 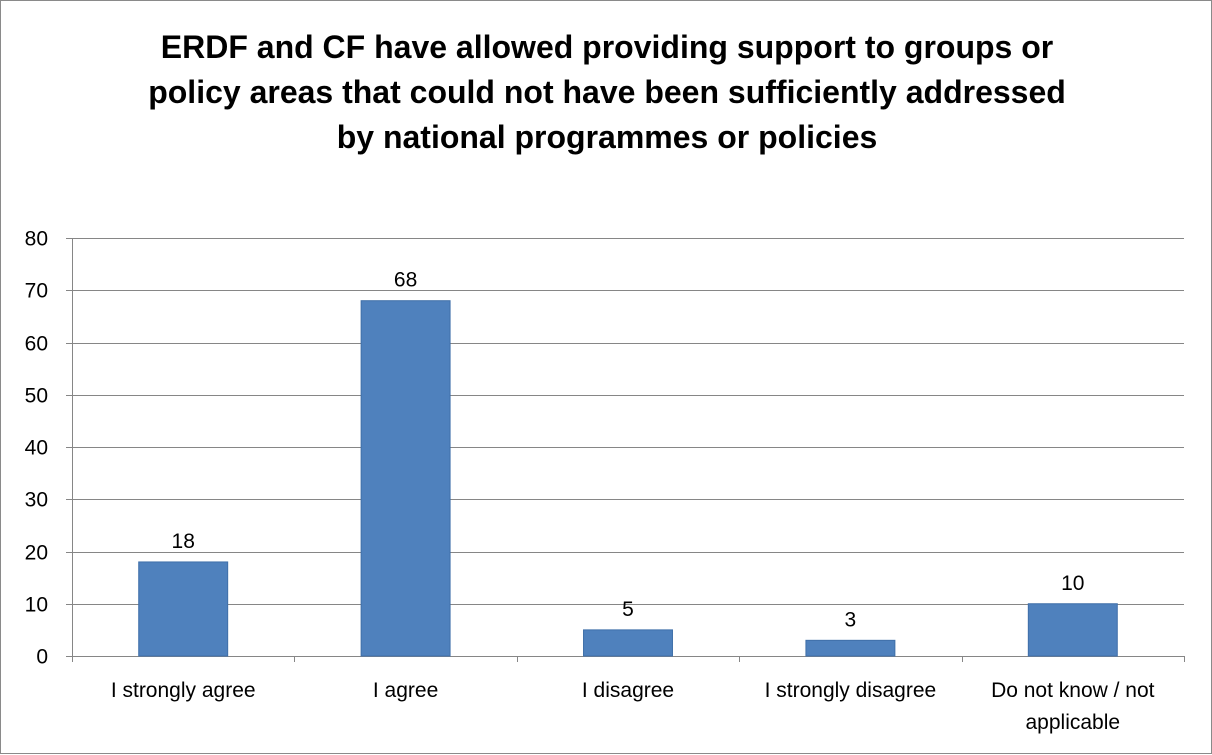 What do you see at coordinates (405, 690) in the screenshot?
I see `x-category-label-1: I agree` at bounding box center [405, 690].